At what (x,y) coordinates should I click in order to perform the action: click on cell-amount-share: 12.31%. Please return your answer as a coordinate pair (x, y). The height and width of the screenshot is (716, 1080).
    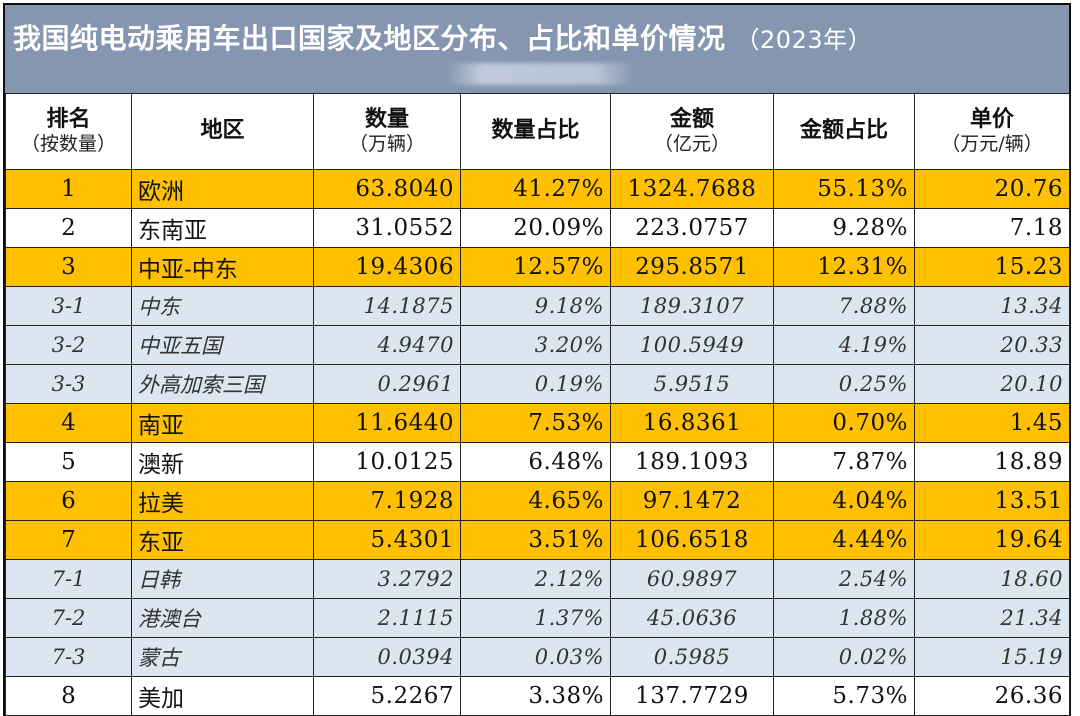
    Looking at the image, I should click on (844, 267).